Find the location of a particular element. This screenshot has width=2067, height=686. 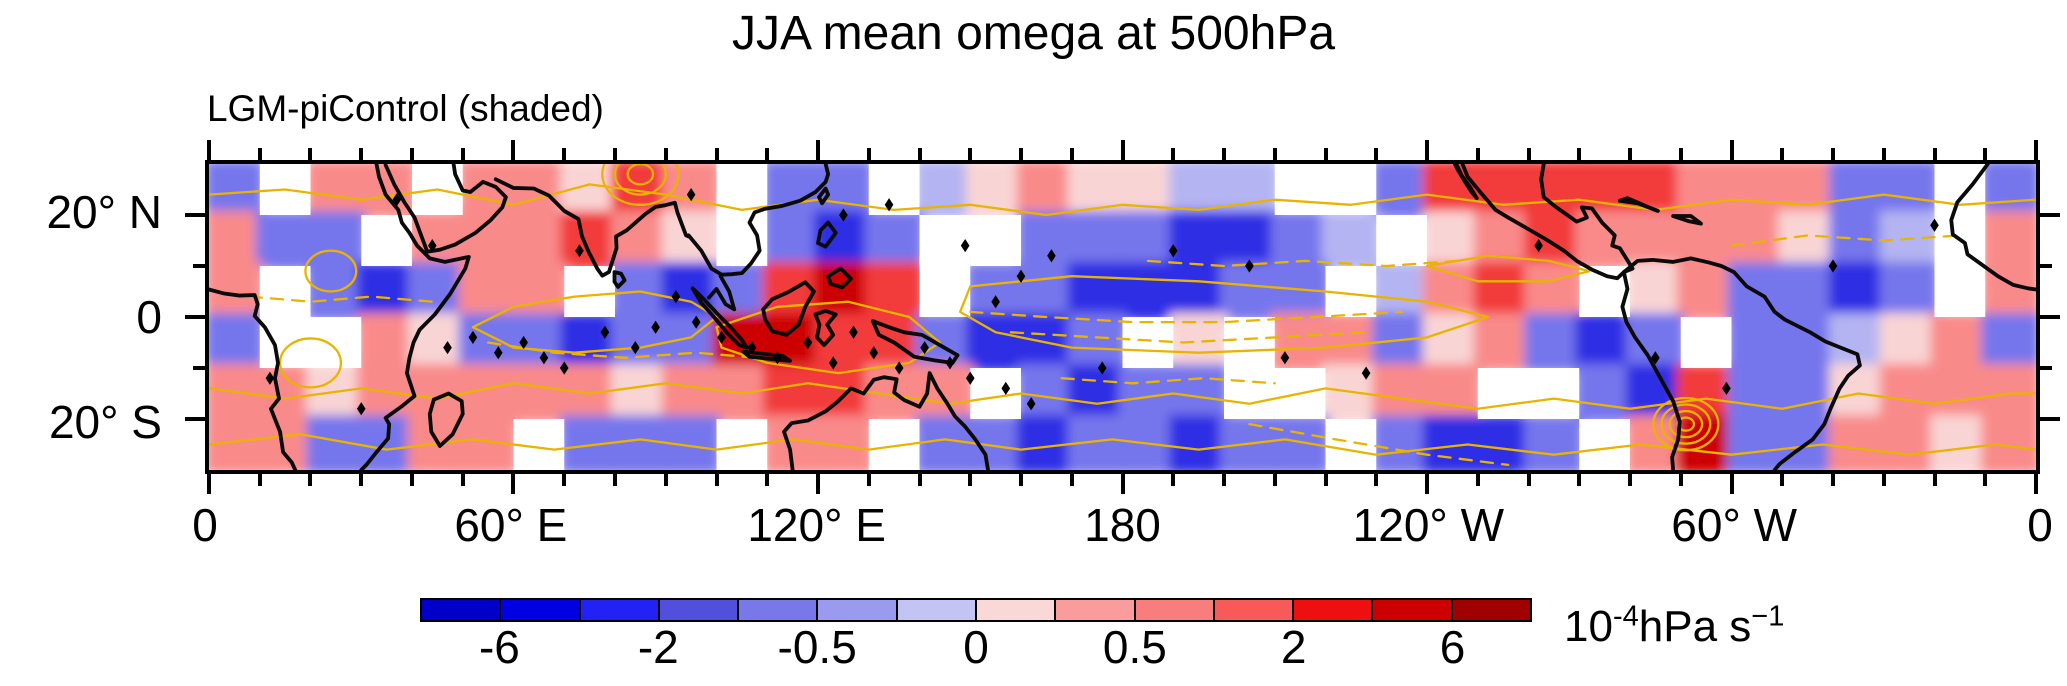

y-tick-label: 0 is located at coordinates (149, 317).